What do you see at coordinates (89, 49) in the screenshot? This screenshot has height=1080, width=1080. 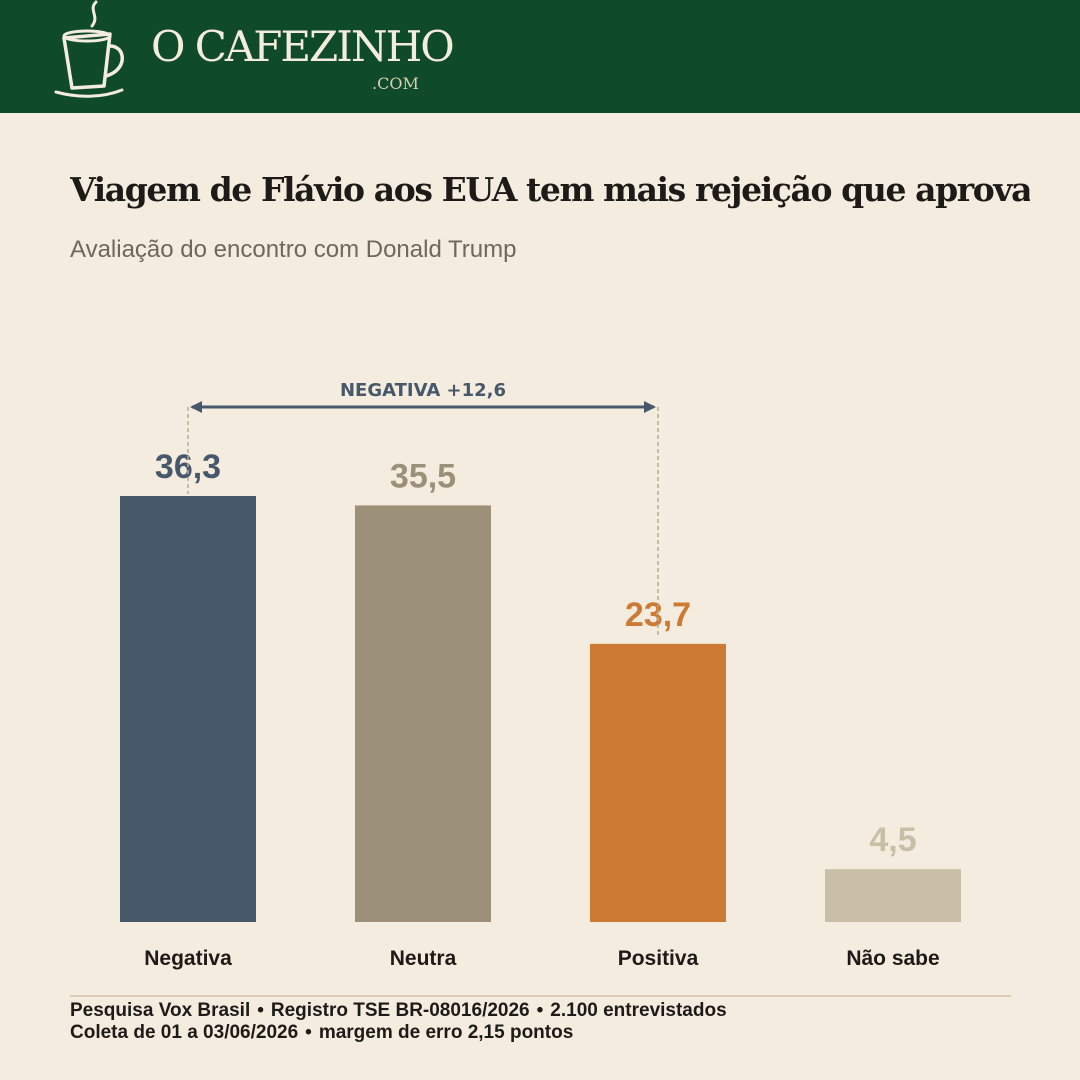 I see `coffee-cup-icon` at bounding box center [89, 49].